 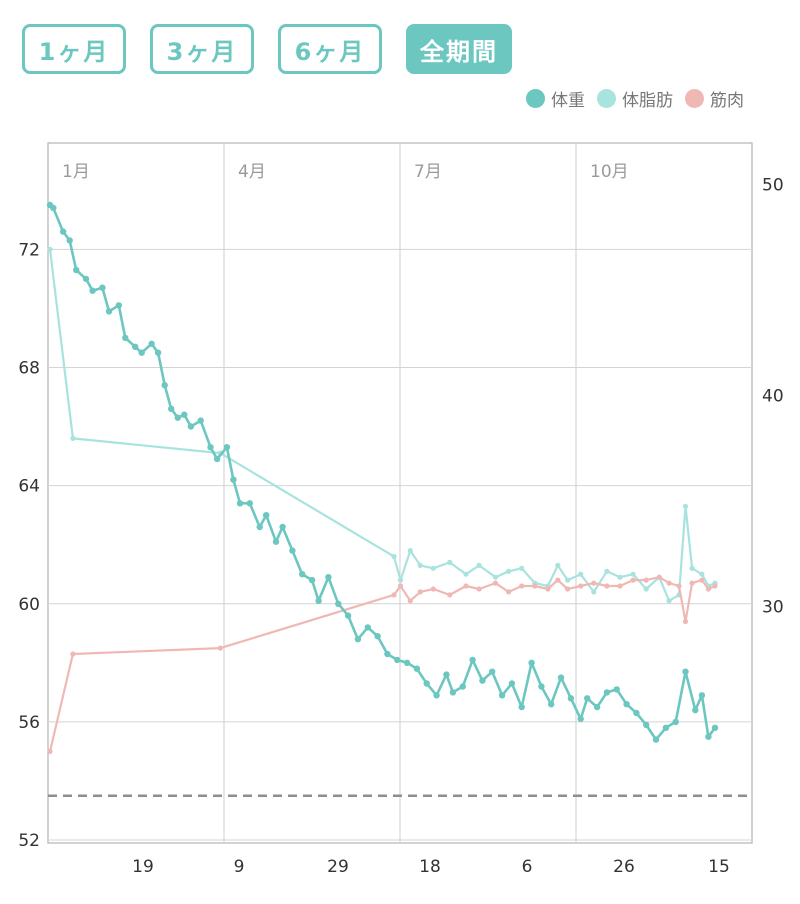 What do you see at coordinates (202, 49) in the screenshot?
I see `tab-3-months: 3ヶ月` at bounding box center [202, 49].